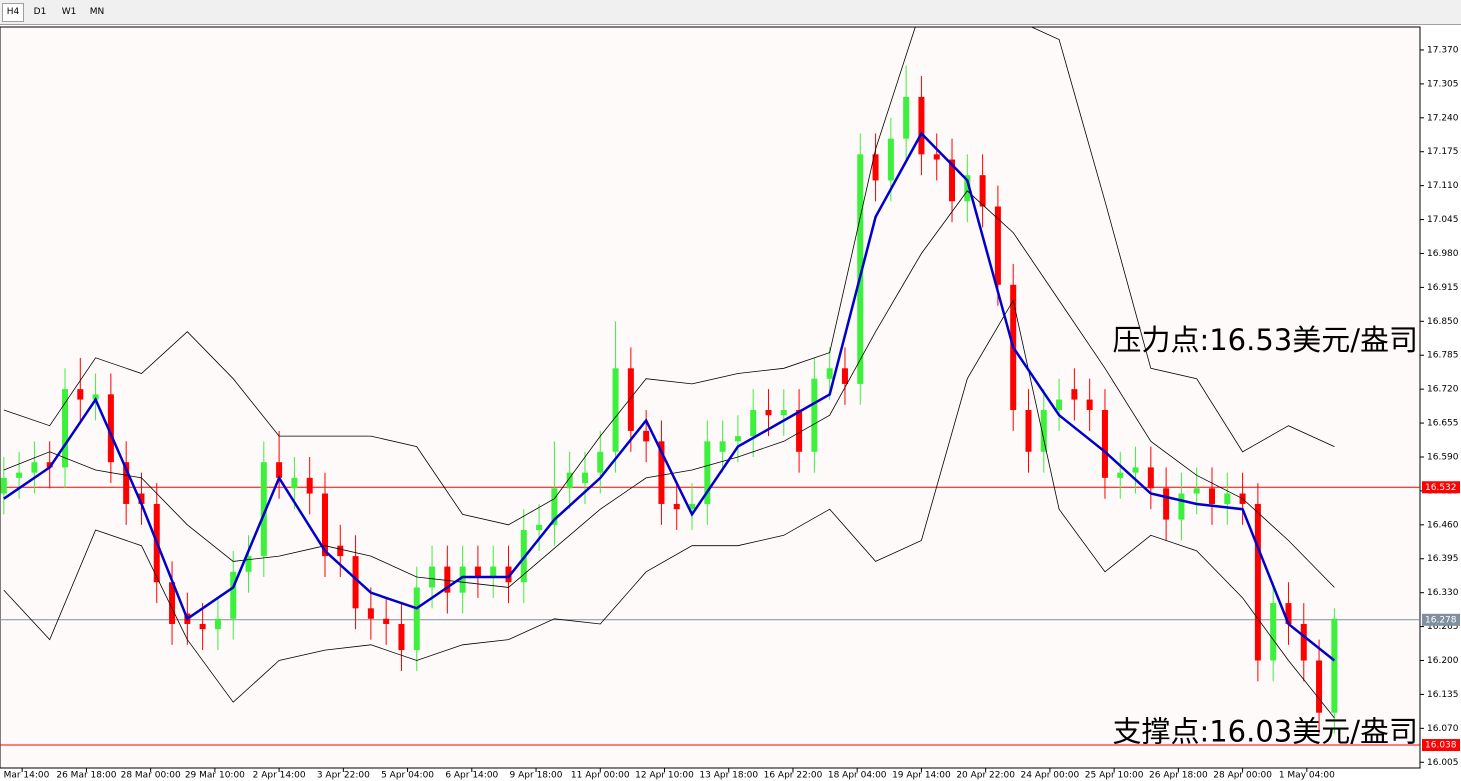 This screenshot has height=781, width=1461. I want to click on timeframe-tab: MN, so click(97, 12).